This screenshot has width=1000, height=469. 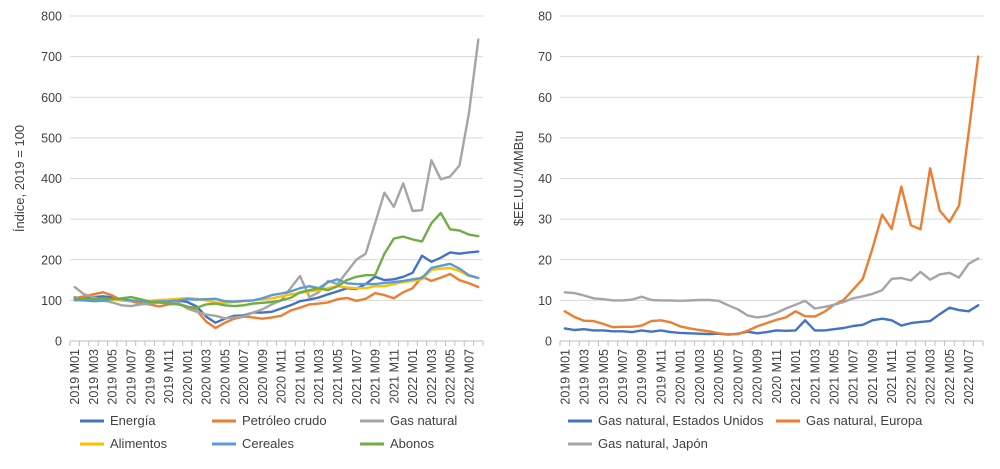 I want to click on chart0-legend-label: Gas natural, so click(x=423, y=420).